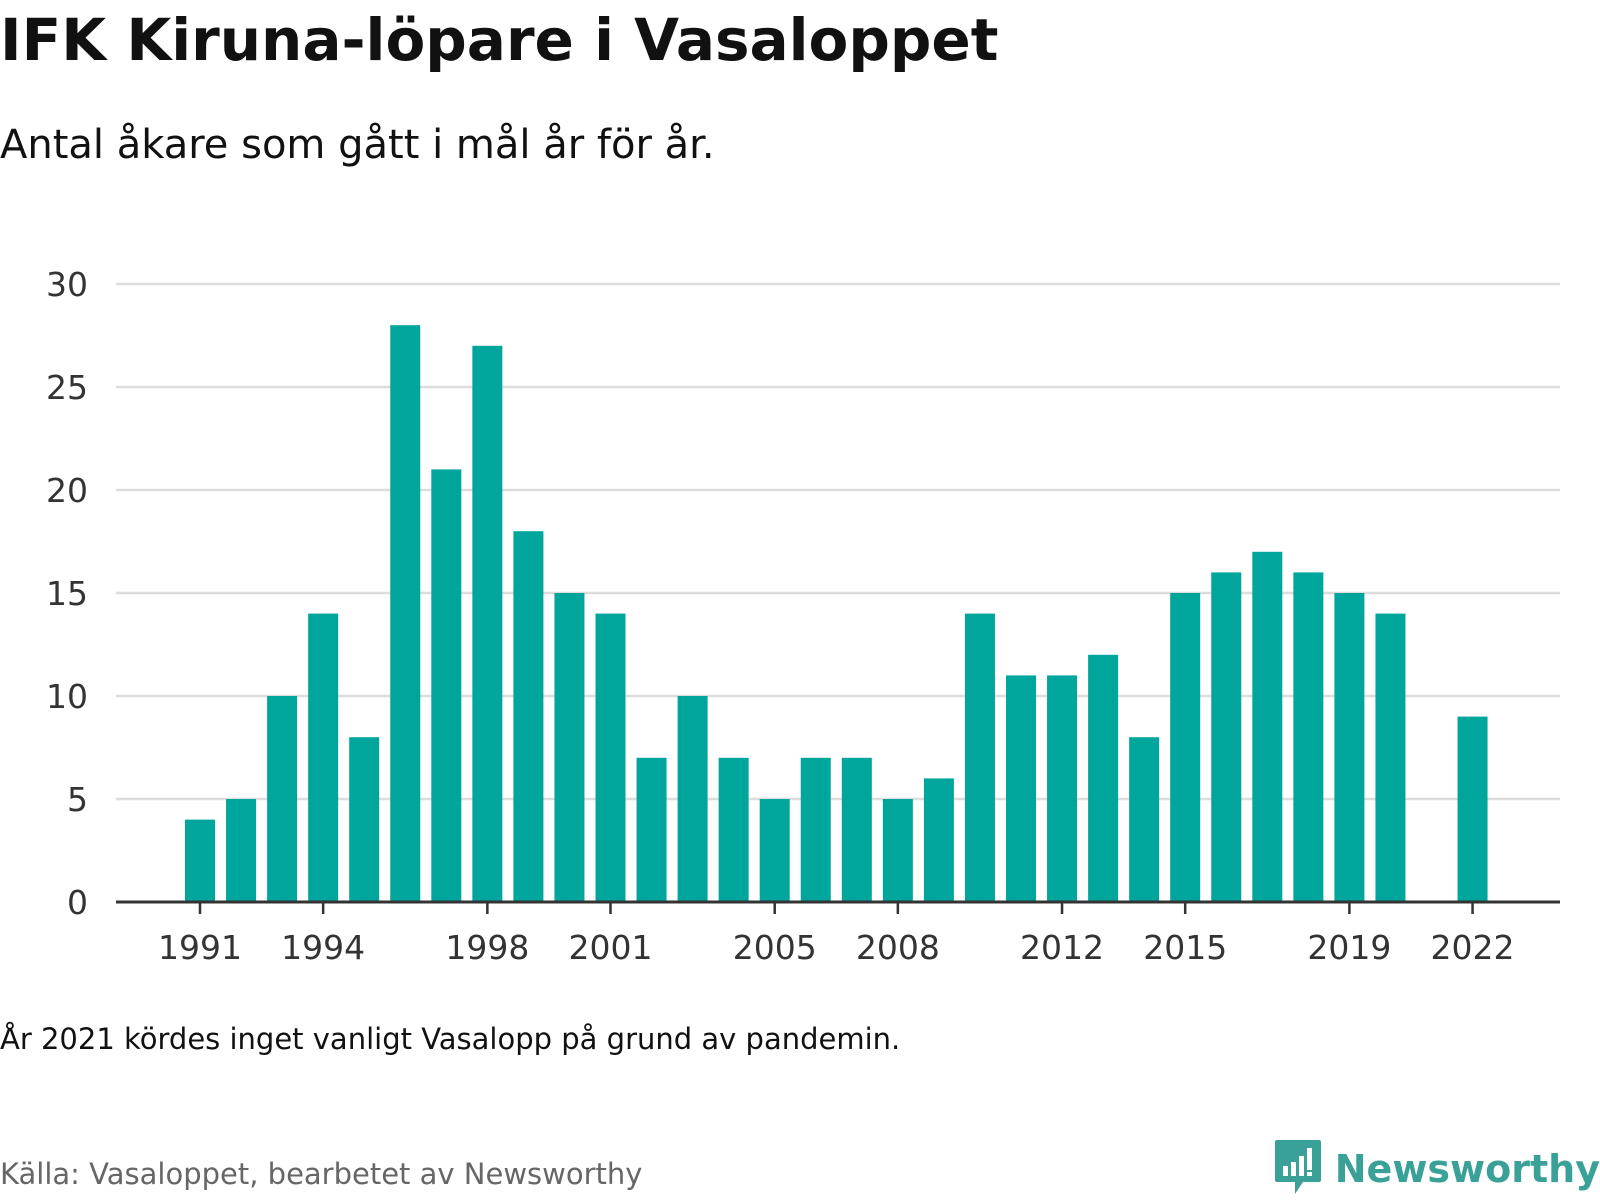 The width and height of the screenshot is (1600, 1200). I want to click on brand-name: Newsworthy, so click(1467, 1169).